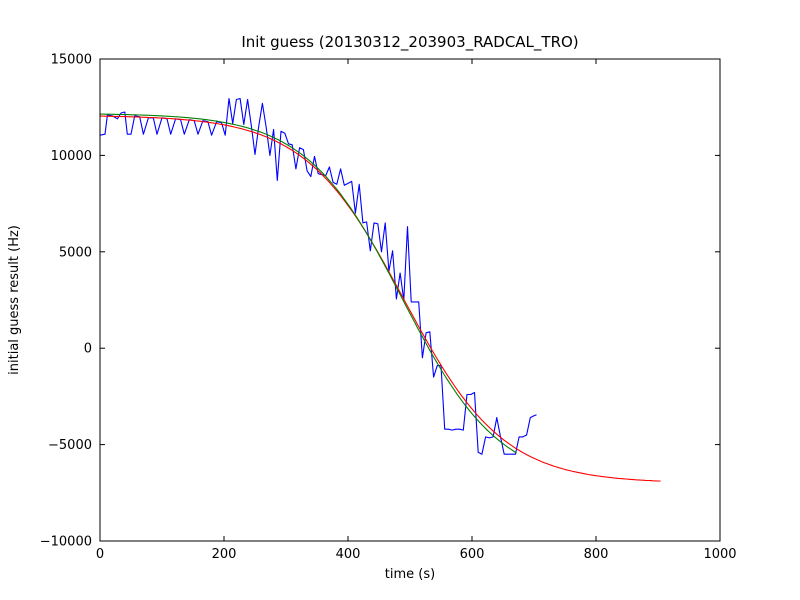 The width and height of the screenshot is (800, 600). I want to click on y-tick-label: 5000, so click(75, 252).